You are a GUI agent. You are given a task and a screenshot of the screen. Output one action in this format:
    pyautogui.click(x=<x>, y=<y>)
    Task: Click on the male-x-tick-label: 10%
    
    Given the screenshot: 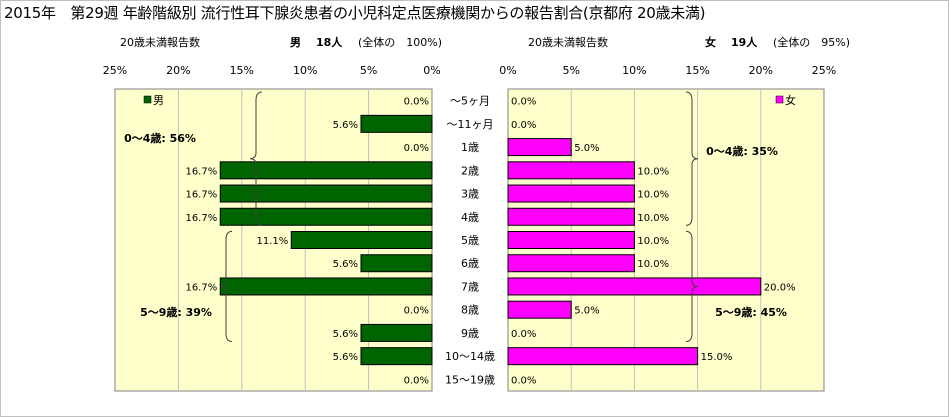 What is the action you would take?
    pyautogui.click(x=305, y=70)
    